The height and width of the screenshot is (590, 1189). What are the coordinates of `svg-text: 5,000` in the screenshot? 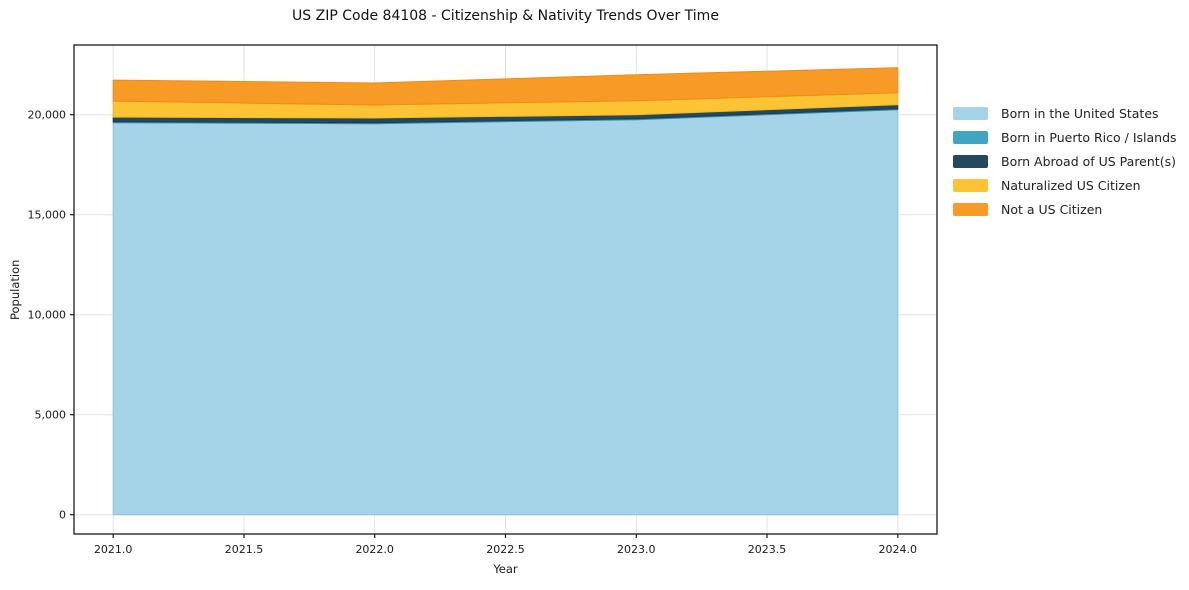 It's located at (51, 415).